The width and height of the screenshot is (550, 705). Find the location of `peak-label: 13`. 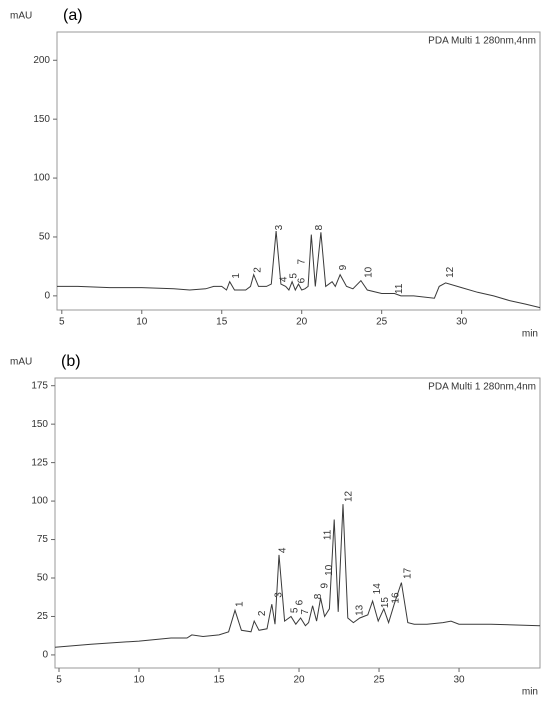

peak-label: 13 is located at coordinates (359, 610).